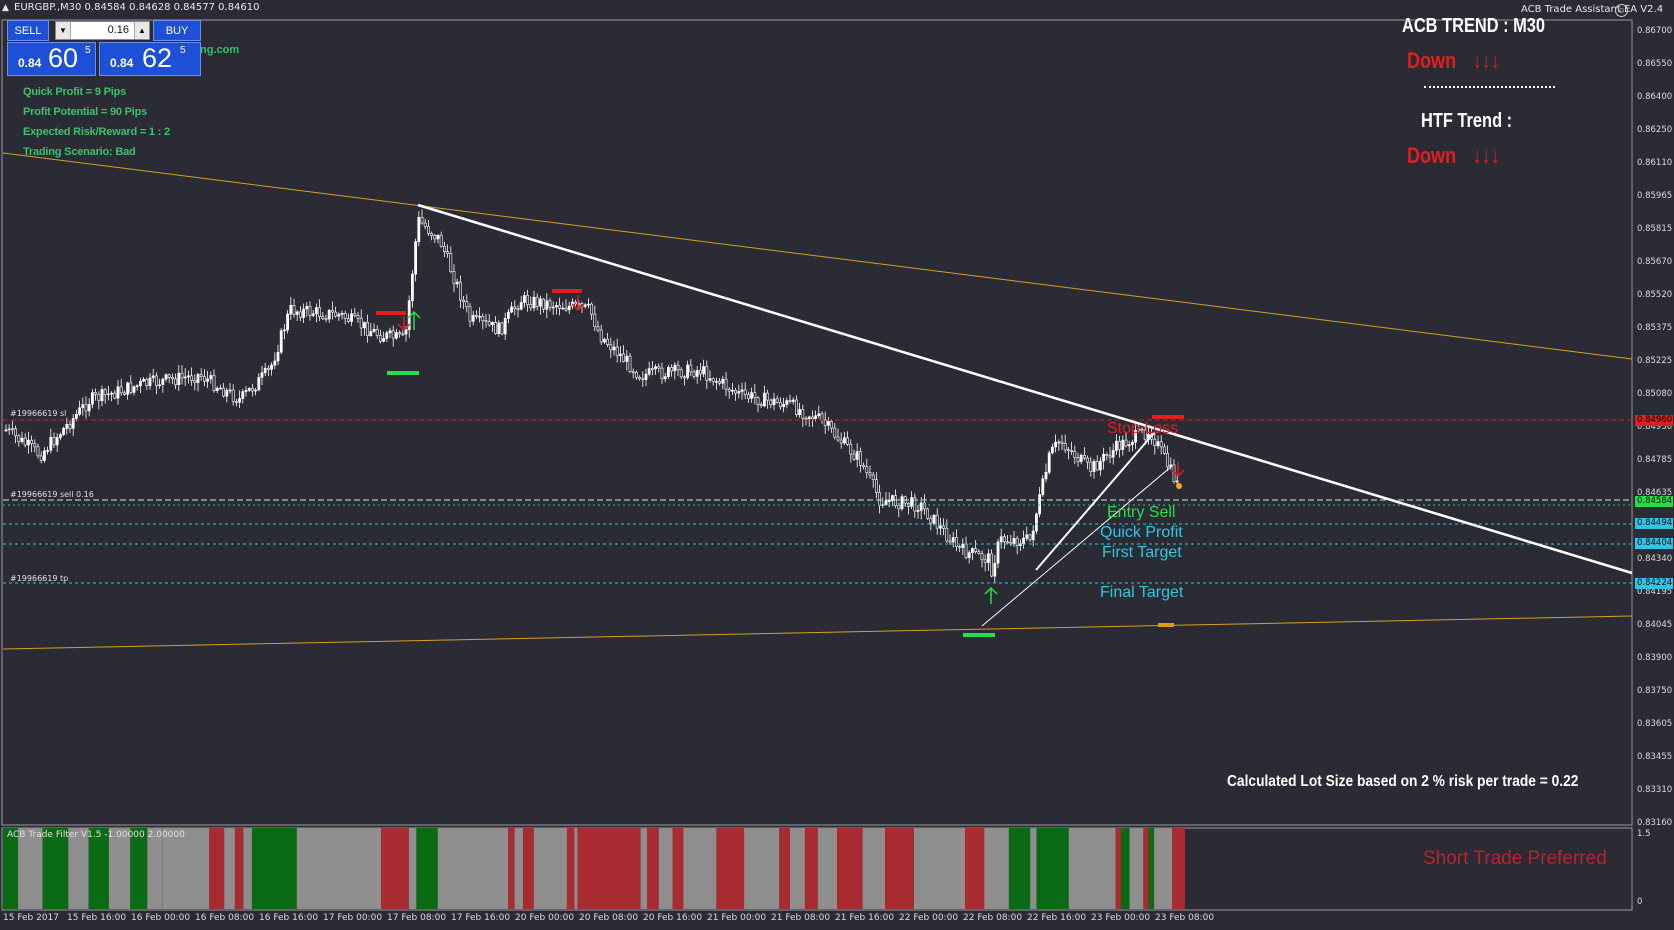  What do you see at coordinates (118, 30) in the screenshot?
I see `lot-size-value: 0.16` at bounding box center [118, 30].